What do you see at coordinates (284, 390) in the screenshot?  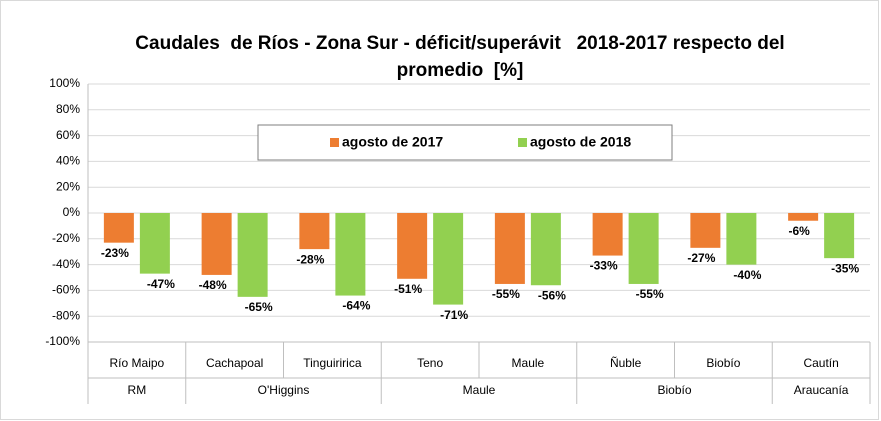 I see `group-label: O'Higgins` at bounding box center [284, 390].